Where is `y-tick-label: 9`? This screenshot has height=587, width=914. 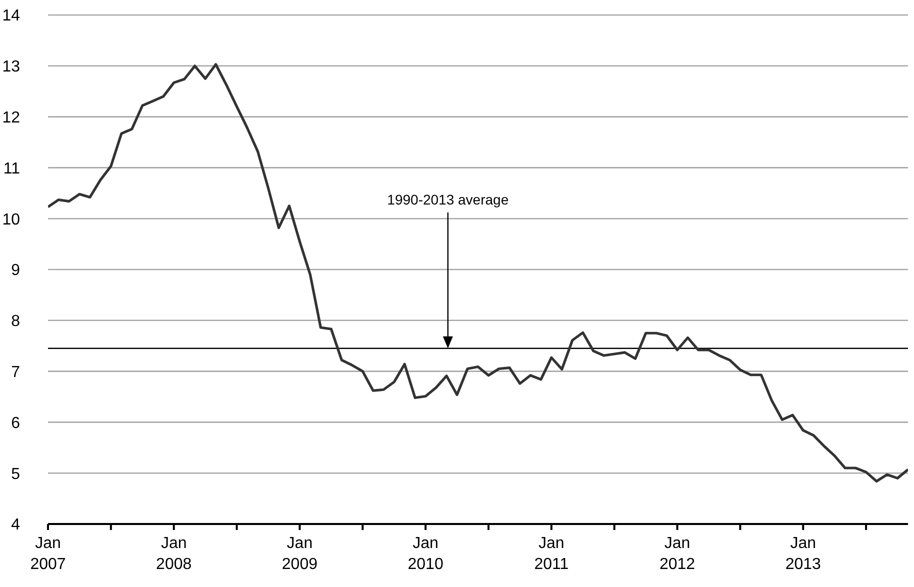 y-tick-label: 9 is located at coordinates (15, 271).